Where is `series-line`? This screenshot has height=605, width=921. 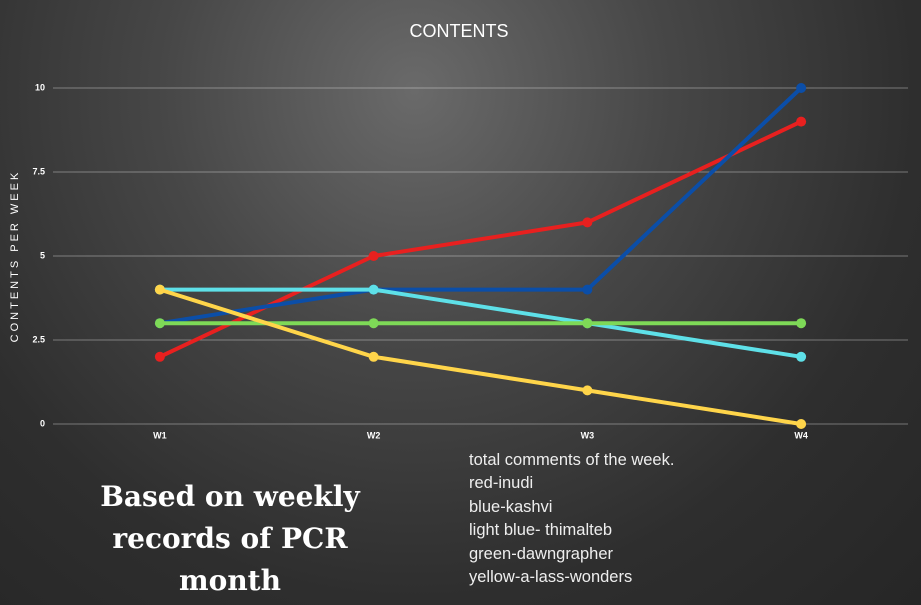
series-line is located at coordinates (480, 323).